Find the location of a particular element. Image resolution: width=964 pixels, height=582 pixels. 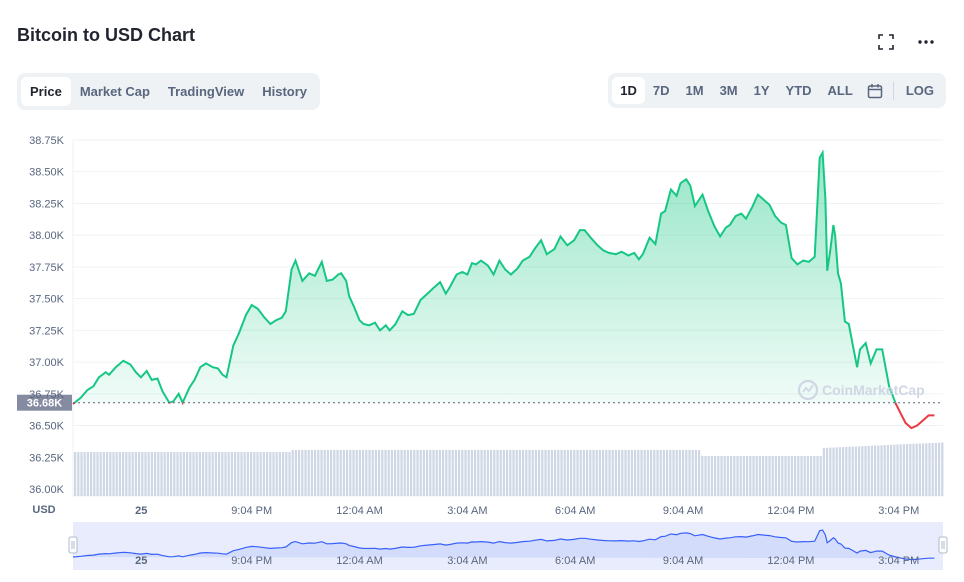

y-tick-label: 37.00K is located at coordinates (47, 363).